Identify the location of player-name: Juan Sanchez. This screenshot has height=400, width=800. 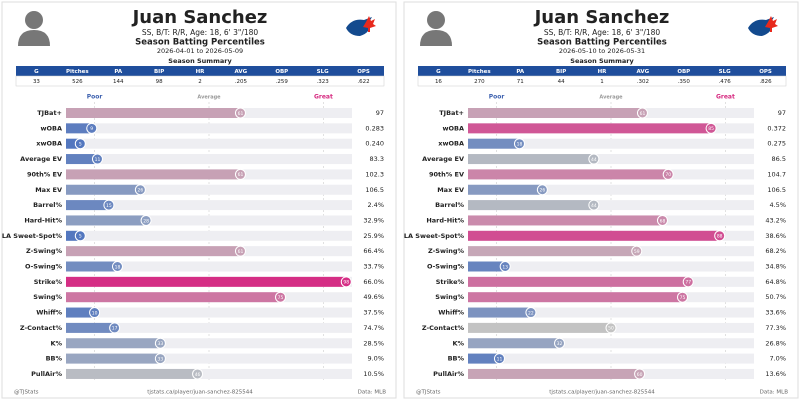
(601, 17).